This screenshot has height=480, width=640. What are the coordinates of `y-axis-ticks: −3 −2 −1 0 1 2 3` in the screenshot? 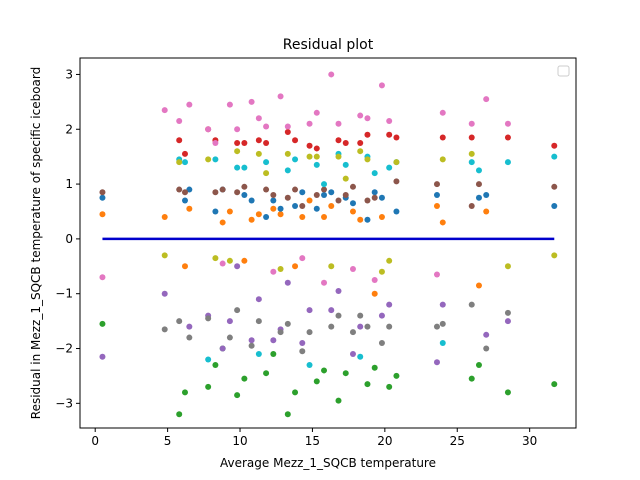 It's located at (67, 238).